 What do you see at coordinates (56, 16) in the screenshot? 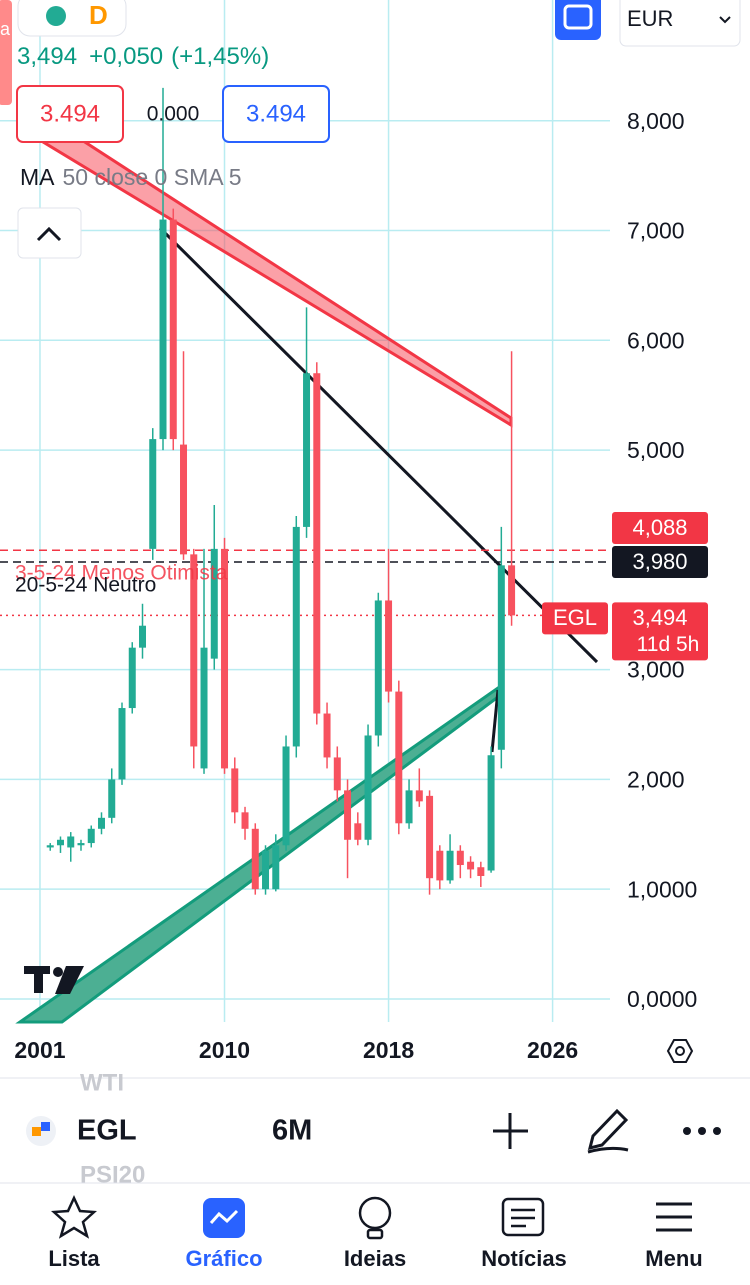
I see `status-dot` at bounding box center [56, 16].